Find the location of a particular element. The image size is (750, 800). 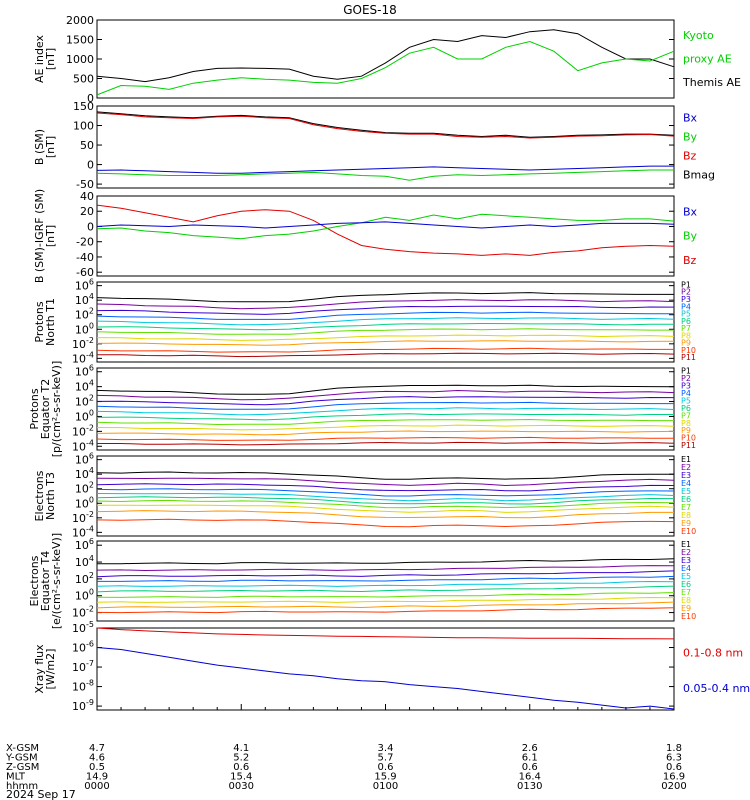

y-tick-label: 104 is located at coordinates (84, 299).